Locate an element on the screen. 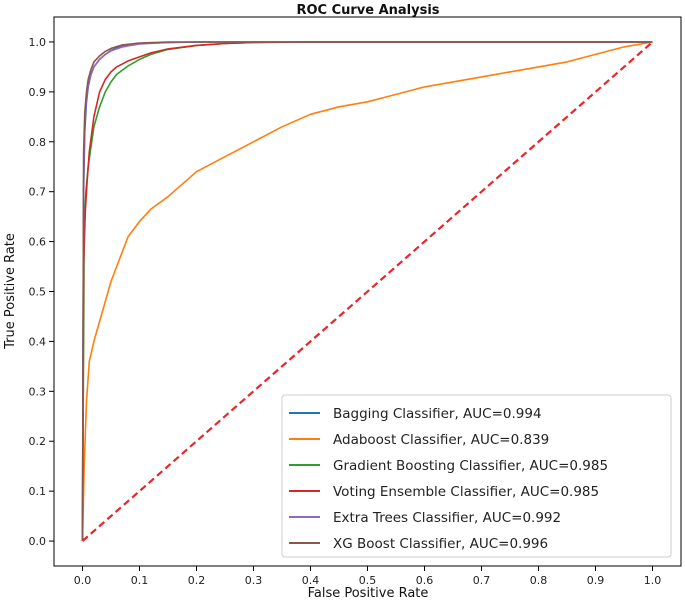 Image resolution: width=685 pixels, height=604 pixels. legend-label: Gradient Boosting Classifier, AUC=0.985 is located at coordinates (470, 466).